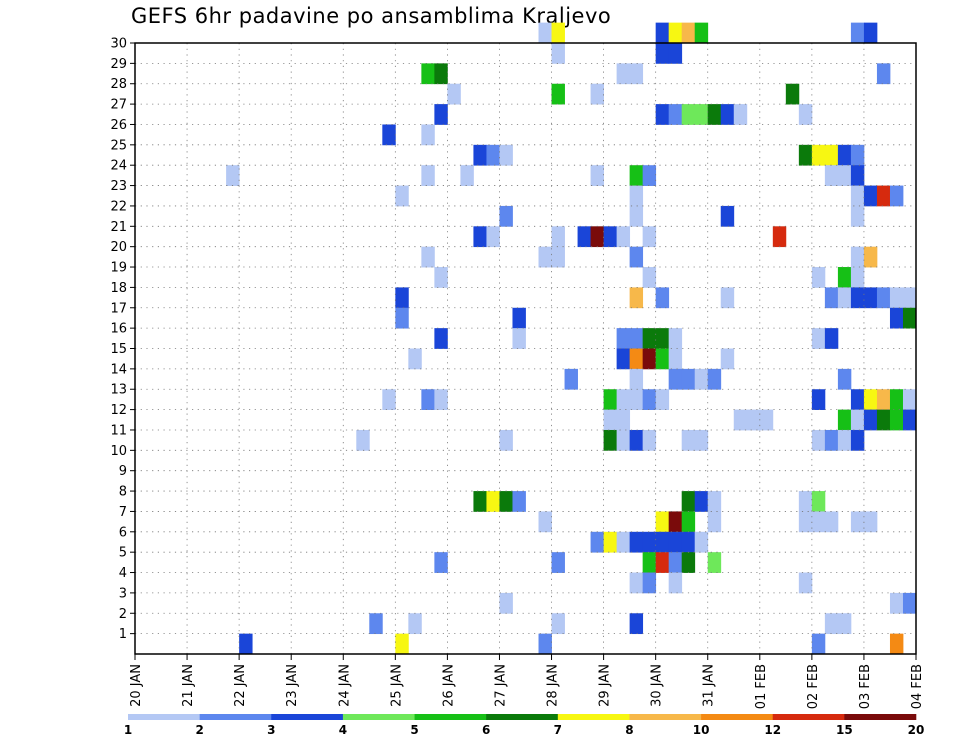 The width and height of the screenshot is (960, 742). I want to click on colorbar-label: 10, so click(701, 730).